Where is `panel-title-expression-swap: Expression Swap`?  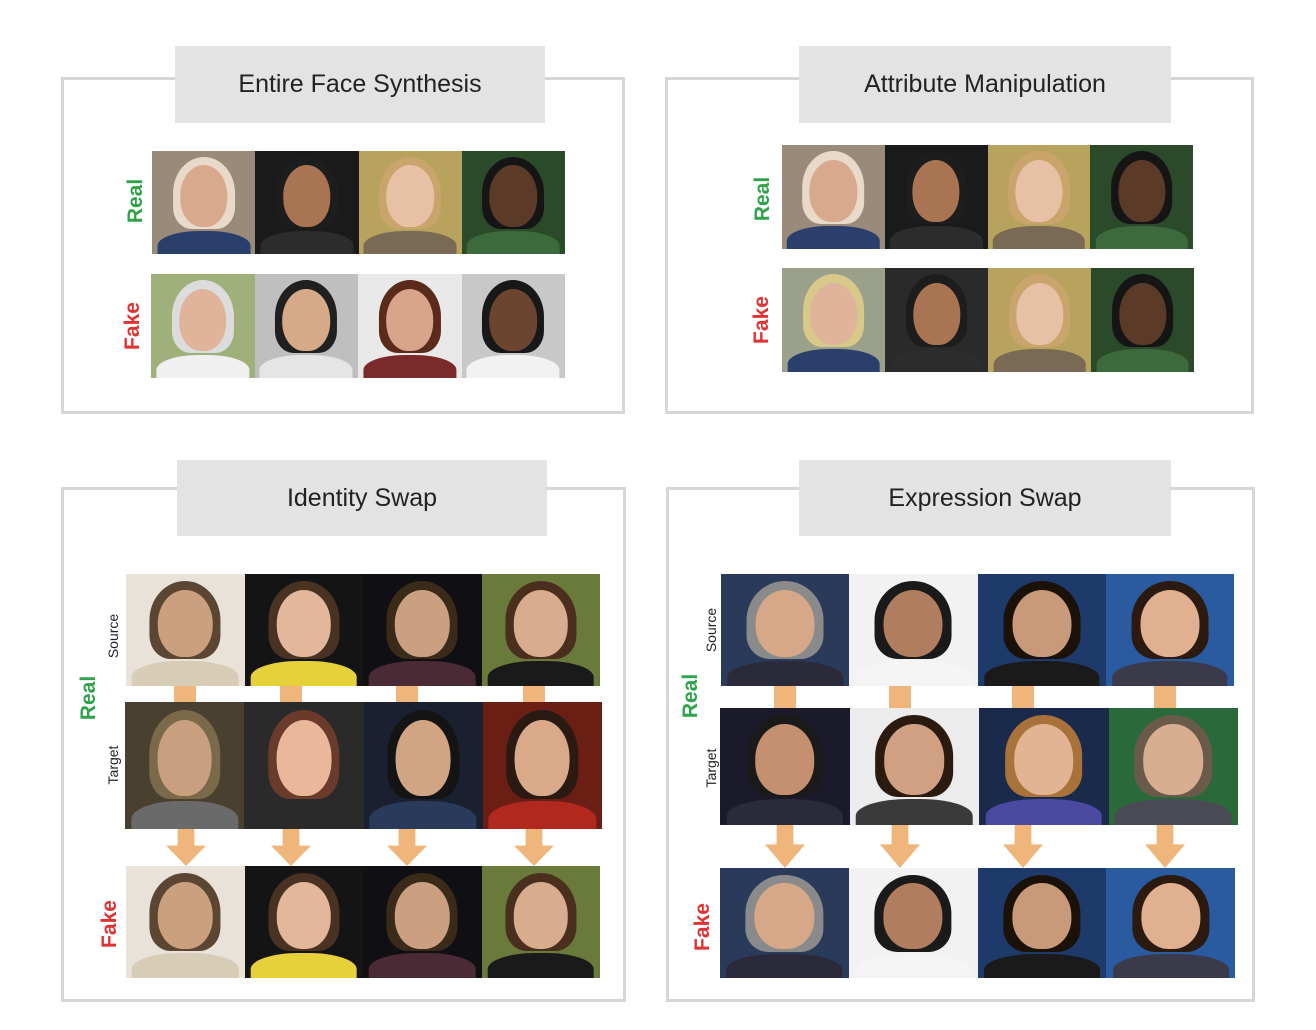
panel-title-expression-swap: Expression Swap is located at coordinates (985, 498).